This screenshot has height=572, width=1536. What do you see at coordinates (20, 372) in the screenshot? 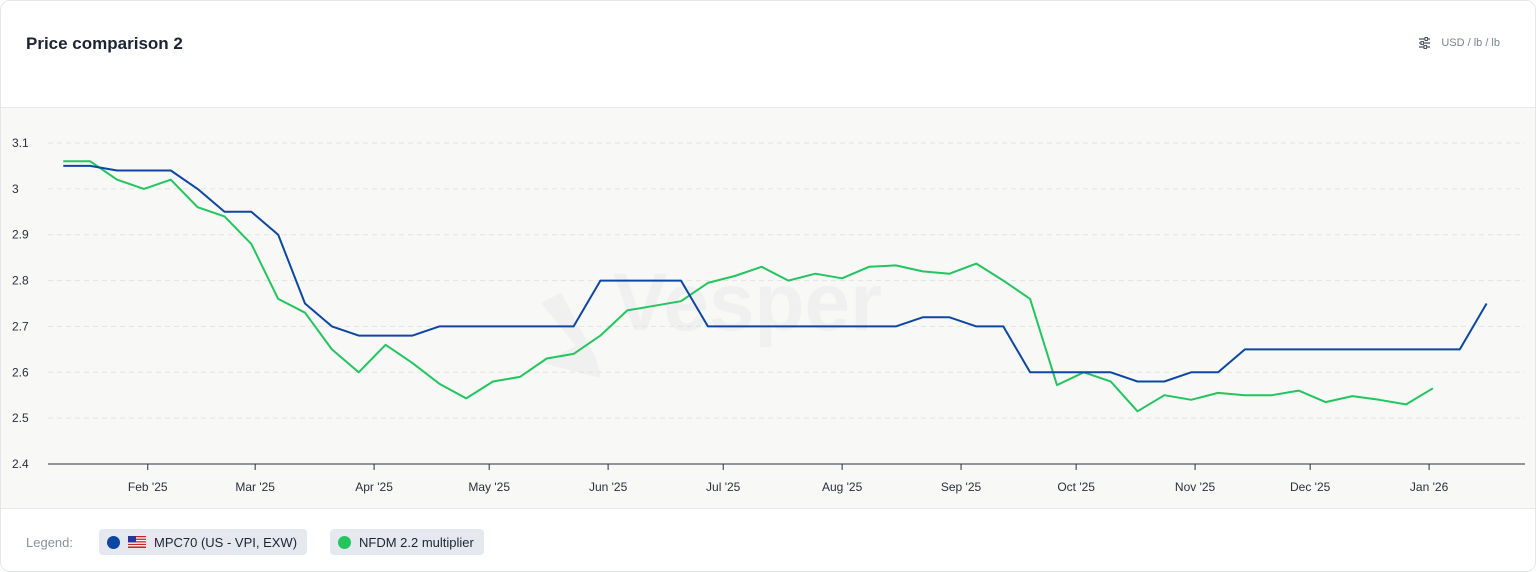
I see `y-tick-label: 2.6` at bounding box center [20, 372].